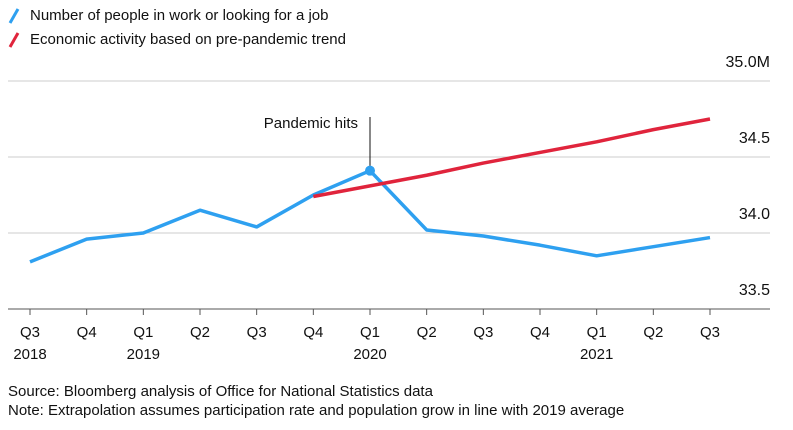 Image resolution: width=793 pixels, height=430 pixels. Describe the element at coordinates (311, 123) in the screenshot. I see `annotation-label: Pandemic hits` at that location.